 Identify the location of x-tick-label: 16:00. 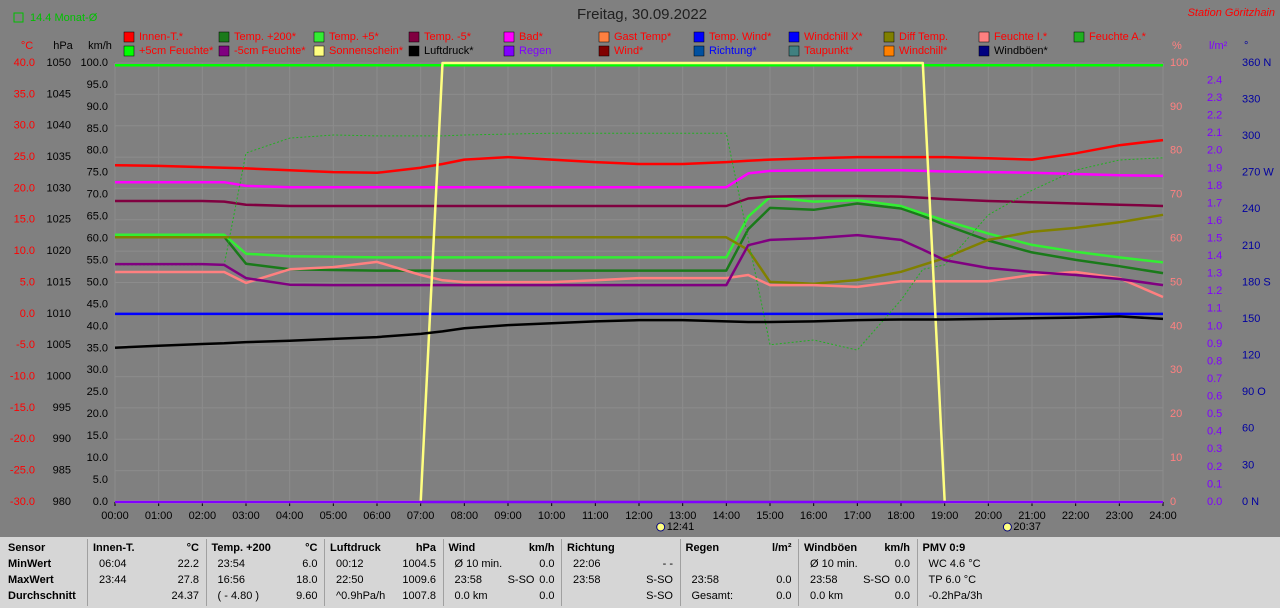
(814, 516).